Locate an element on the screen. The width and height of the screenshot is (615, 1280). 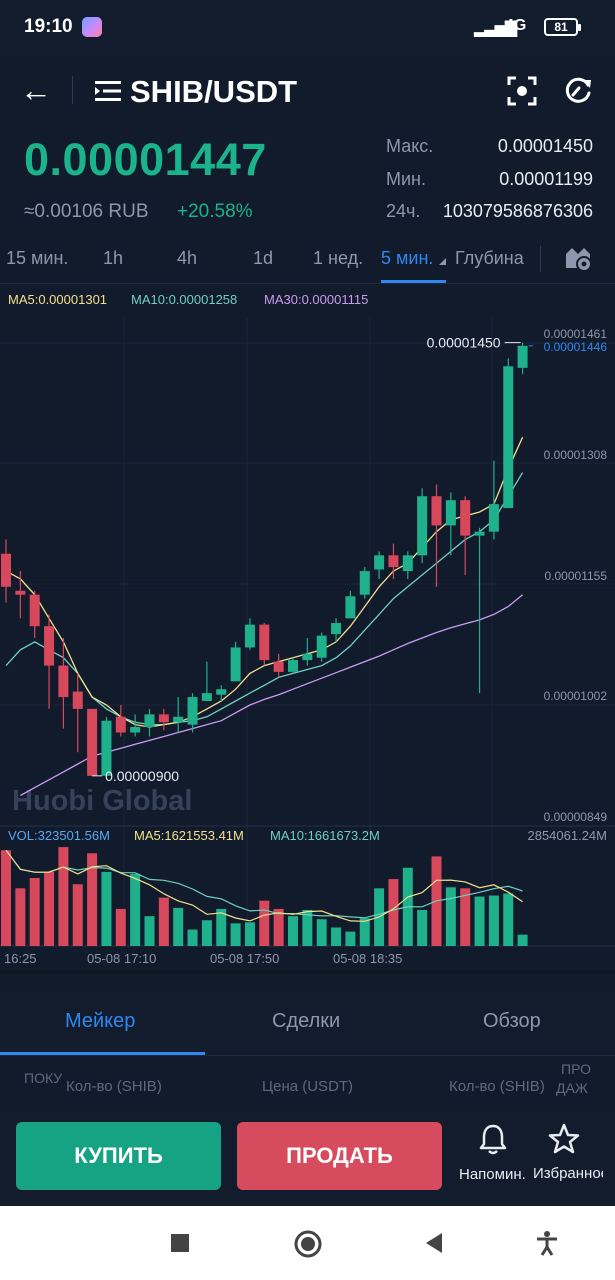
y-tick-label: 0.00000849 is located at coordinates (576, 817).